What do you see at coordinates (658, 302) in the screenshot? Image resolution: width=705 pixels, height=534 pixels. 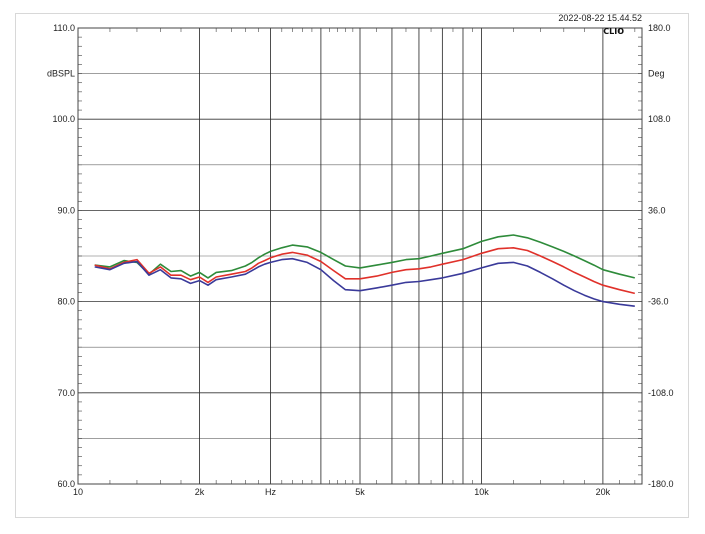 I see `y2-tick-label: -36.0` at bounding box center [658, 302].